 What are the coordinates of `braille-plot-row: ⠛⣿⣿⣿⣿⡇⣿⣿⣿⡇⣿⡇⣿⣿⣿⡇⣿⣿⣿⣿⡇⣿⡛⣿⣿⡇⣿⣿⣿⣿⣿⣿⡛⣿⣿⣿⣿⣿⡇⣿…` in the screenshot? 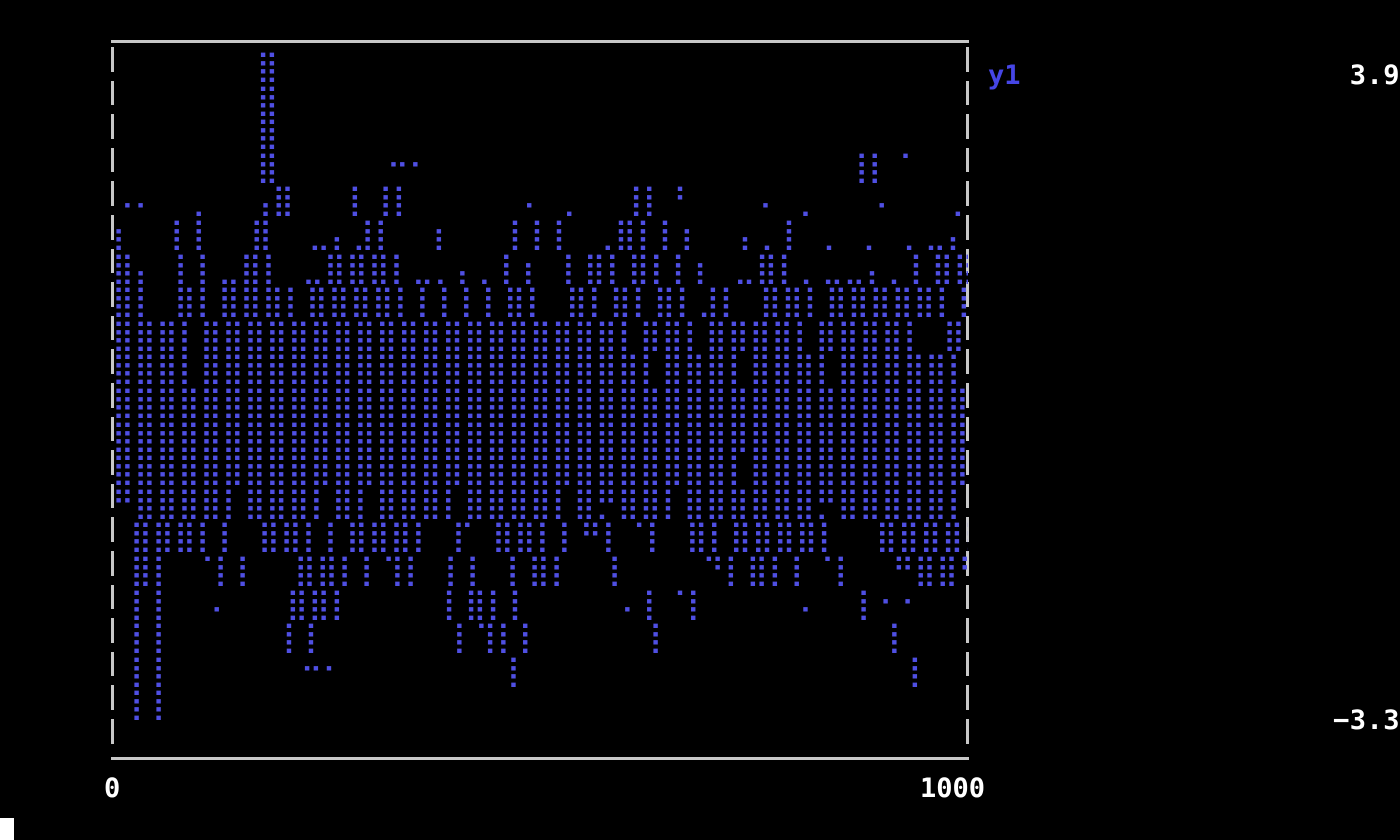 It's located at (540, 503).